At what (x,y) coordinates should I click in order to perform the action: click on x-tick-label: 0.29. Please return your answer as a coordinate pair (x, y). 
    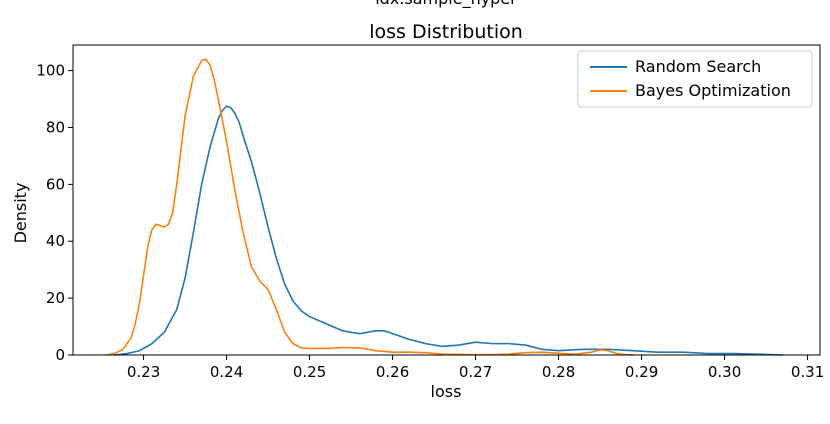
    Looking at the image, I should click on (641, 372).